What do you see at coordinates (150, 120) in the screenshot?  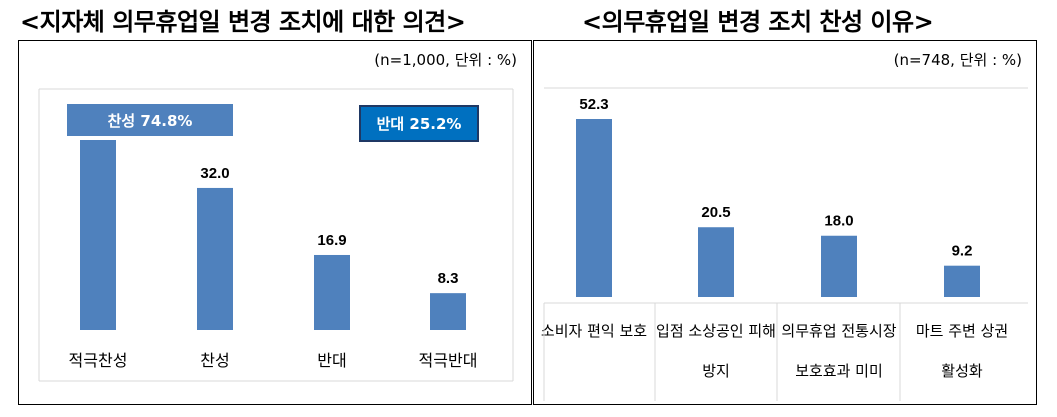 I see `approve-total-badge: 찬성 74.8%` at bounding box center [150, 120].